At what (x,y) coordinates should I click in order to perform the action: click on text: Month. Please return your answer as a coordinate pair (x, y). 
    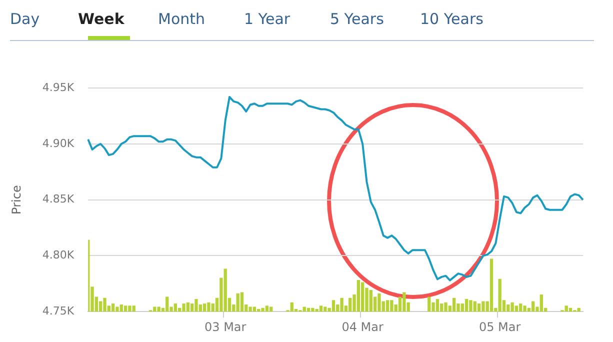
    Looking at the image, I should click on (182, 19).